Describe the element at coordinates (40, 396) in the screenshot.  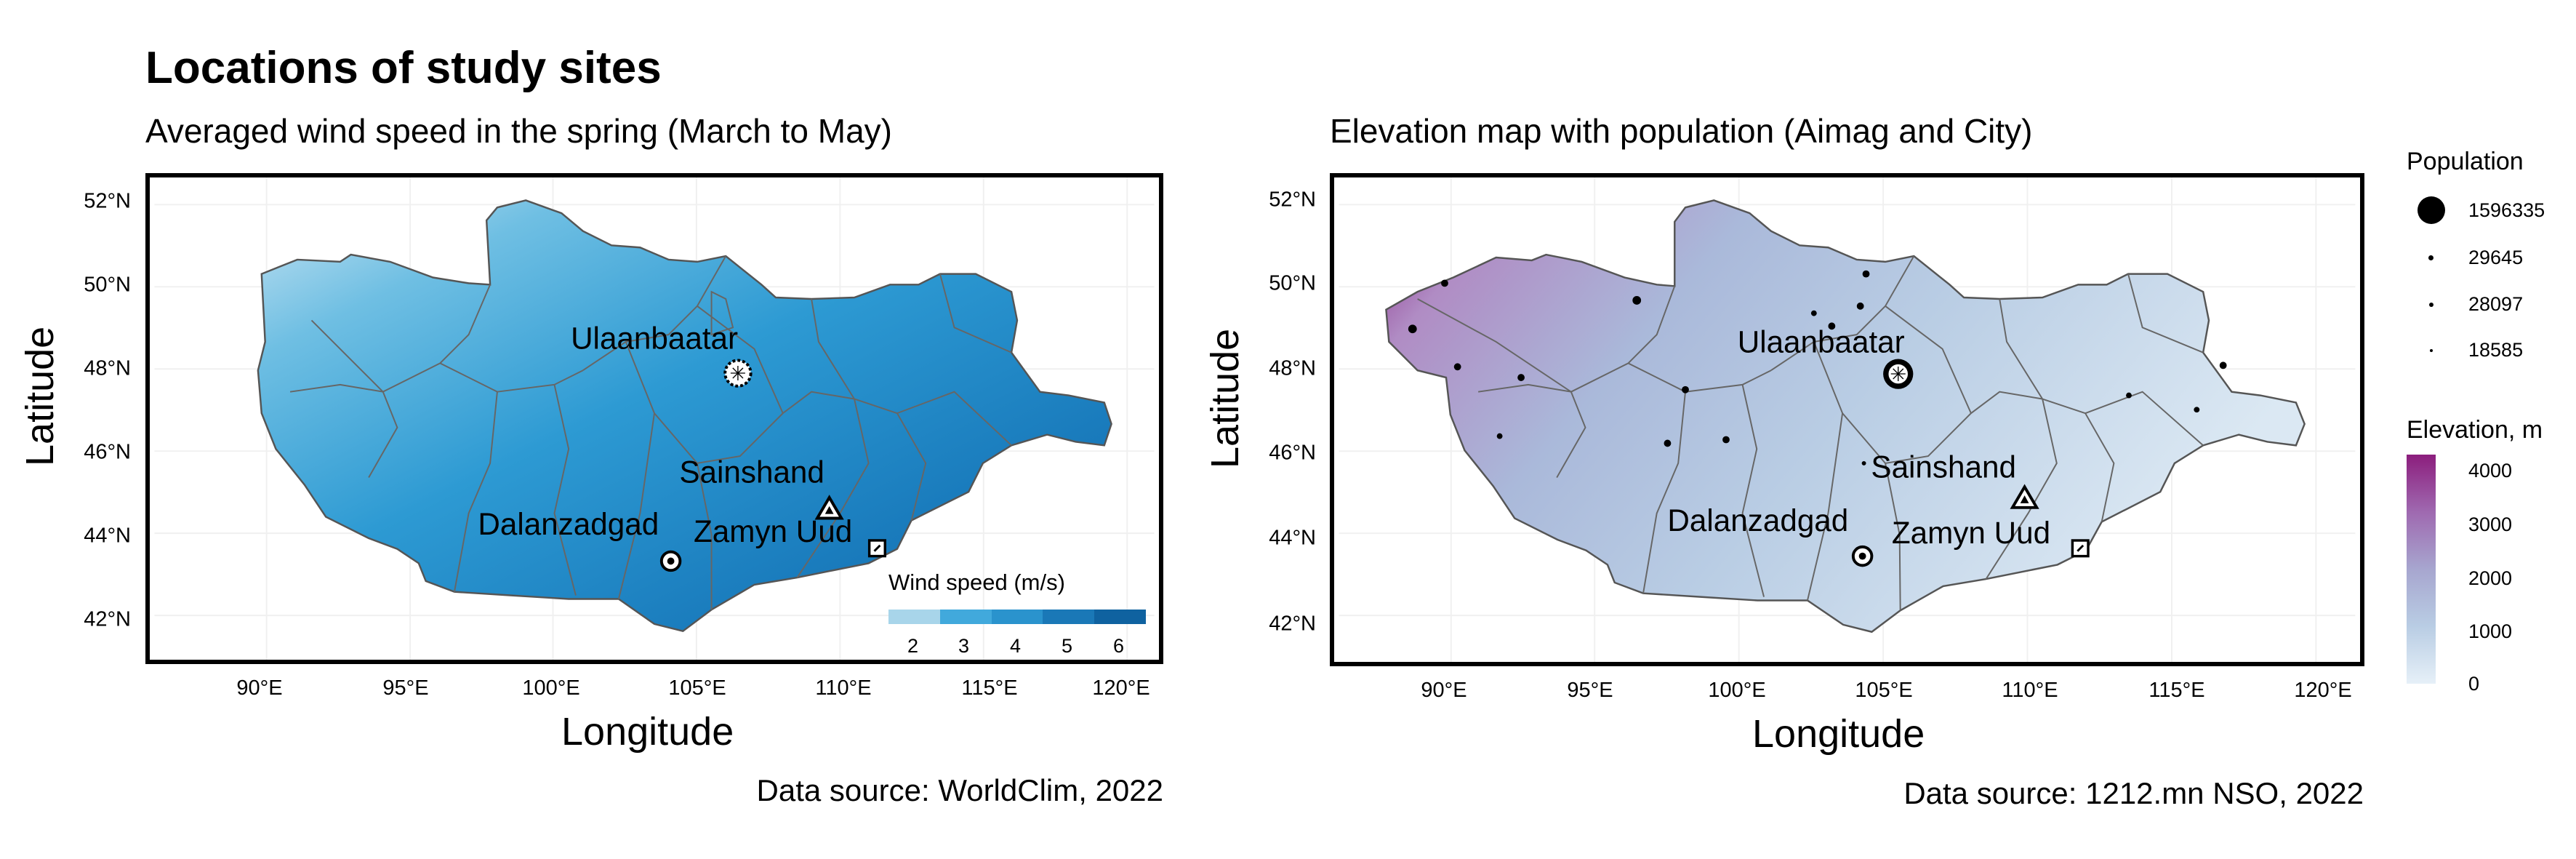
I see `left-y-axis-title: Latitude` at that location.